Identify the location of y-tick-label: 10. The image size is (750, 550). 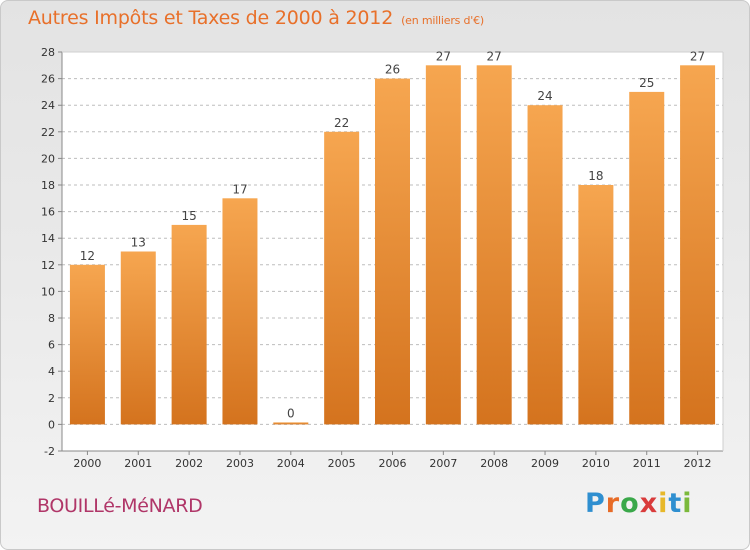
(48, 291).